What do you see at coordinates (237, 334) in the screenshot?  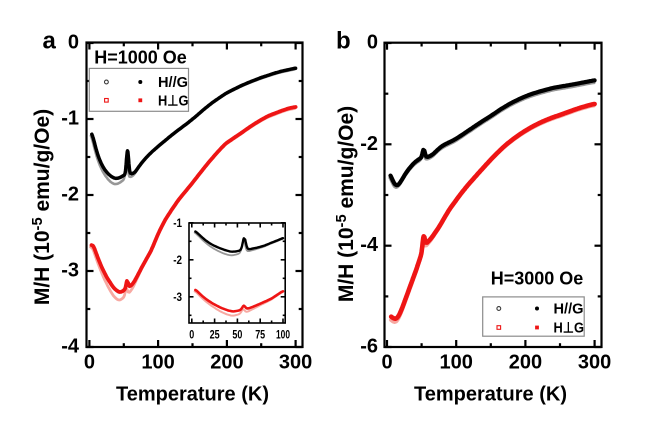 I see `svg-text: 50` at bounding box center [237, 334].